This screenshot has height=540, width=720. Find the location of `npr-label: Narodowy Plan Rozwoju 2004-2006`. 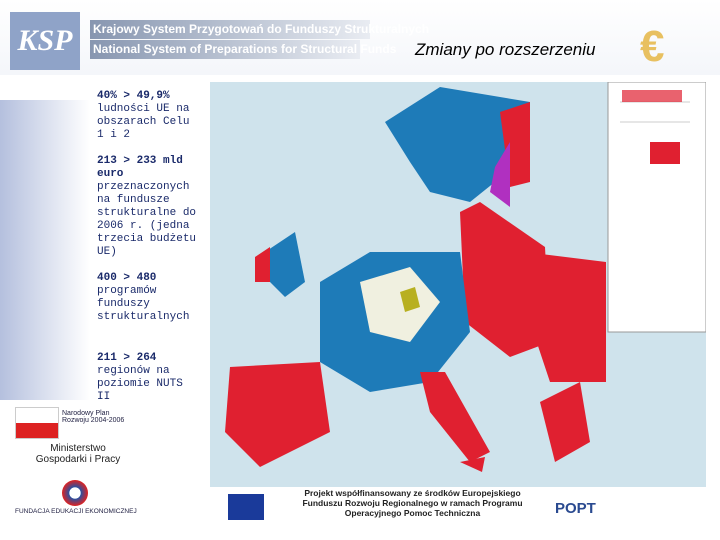

npr-label: Narodowy Plan Rozwoju 2004-2006 is located at coordinates (93, 417).